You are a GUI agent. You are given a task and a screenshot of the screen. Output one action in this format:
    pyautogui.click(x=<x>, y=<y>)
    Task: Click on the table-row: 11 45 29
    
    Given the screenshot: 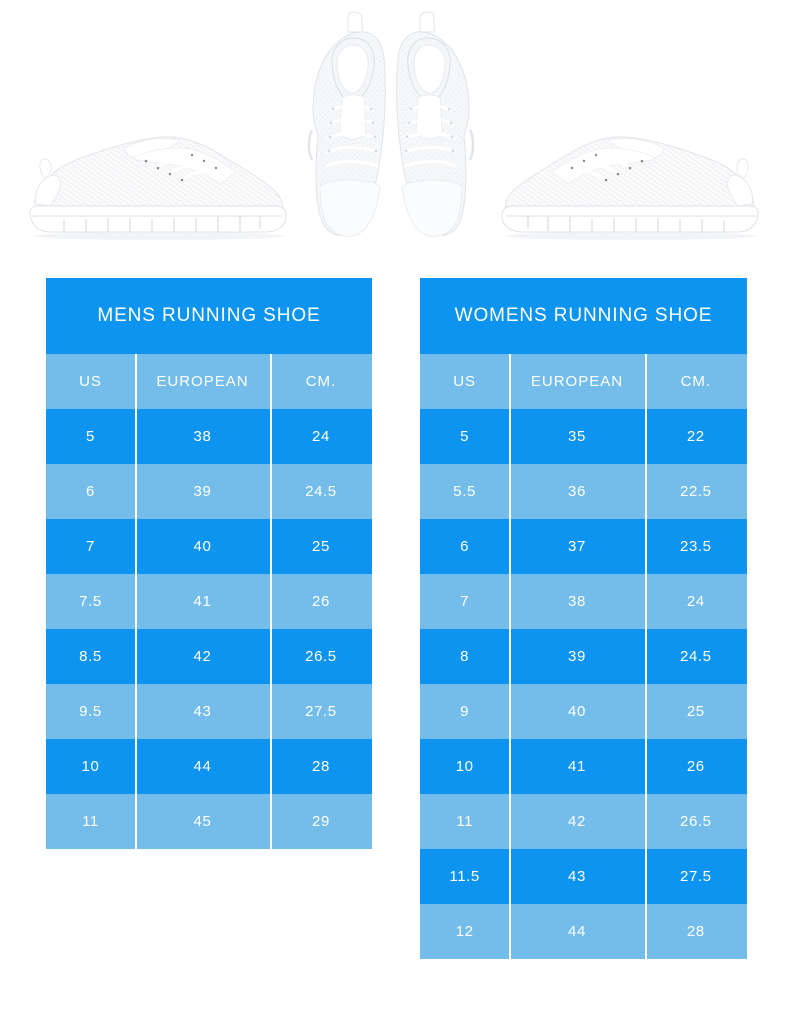 What is the action you would take?
    pyautogui.click(x=209, y=821)
    